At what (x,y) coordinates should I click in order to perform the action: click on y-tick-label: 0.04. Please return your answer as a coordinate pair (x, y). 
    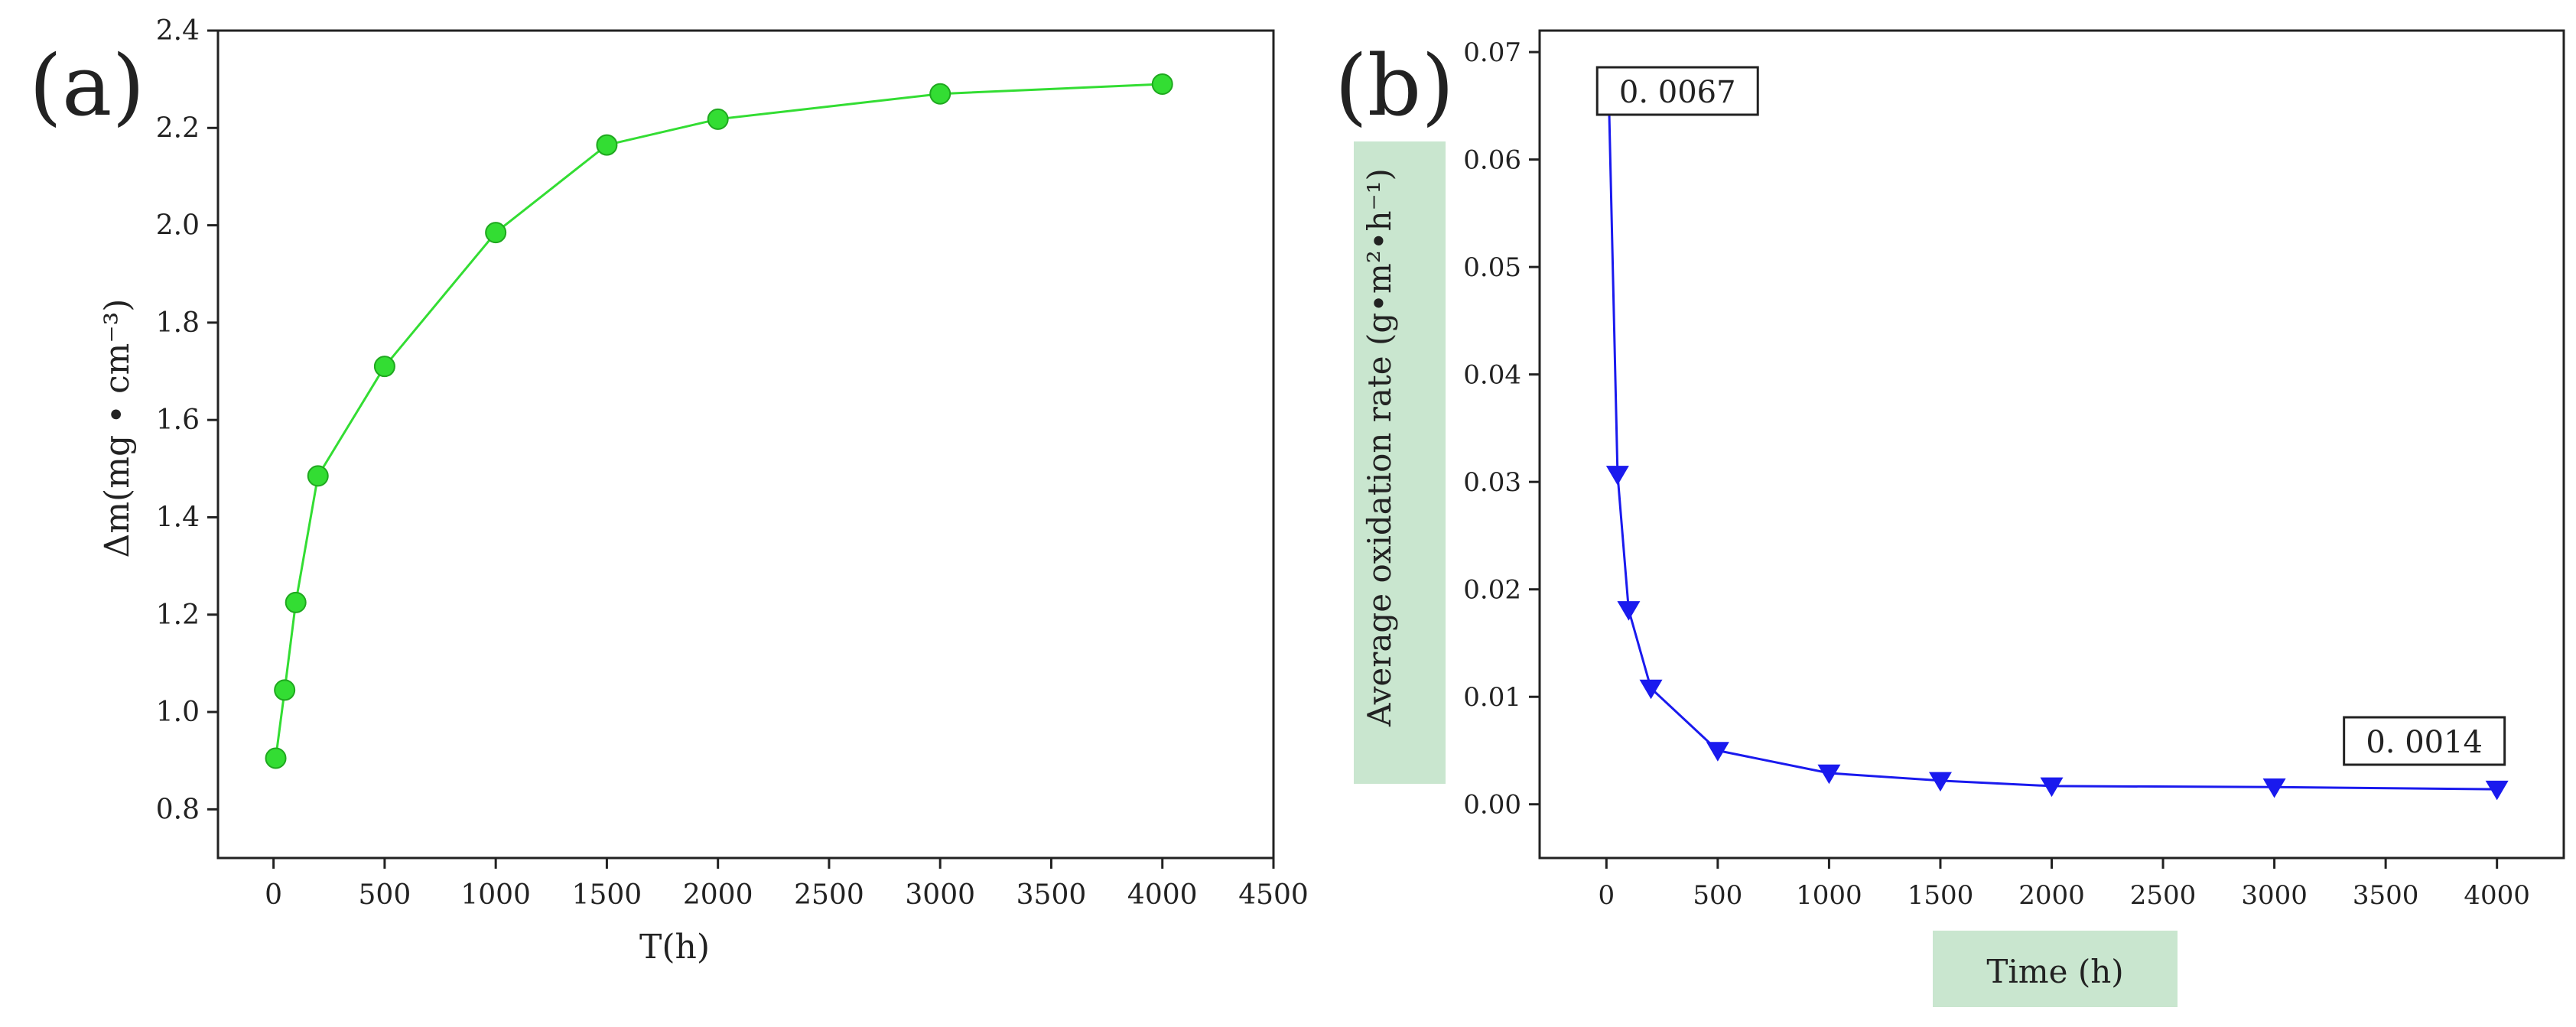
    Looking at the image, I should click on (1492, 375).